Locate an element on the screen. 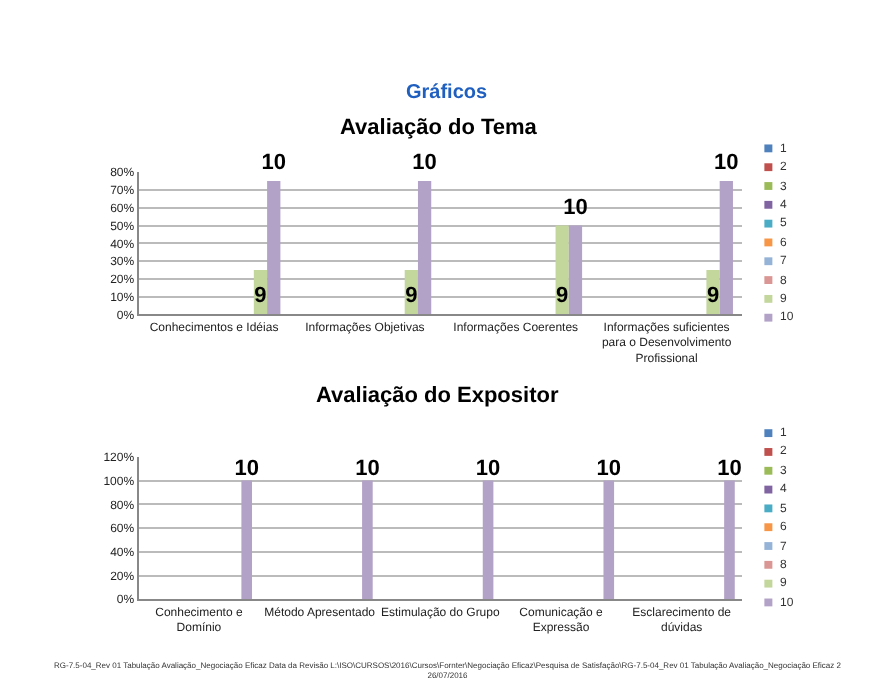 The image size is (894, 692). text: Gráficos is located at coordinates (447, 93).